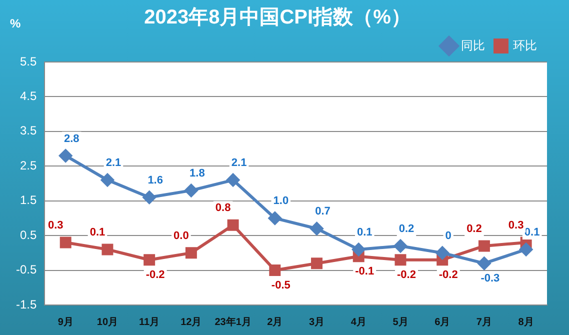 The width and height of the screenshot is (569, 335). Describe the element at coordinates (181, 236) in the screenshot. I see `data-label: 0.0` at that location.